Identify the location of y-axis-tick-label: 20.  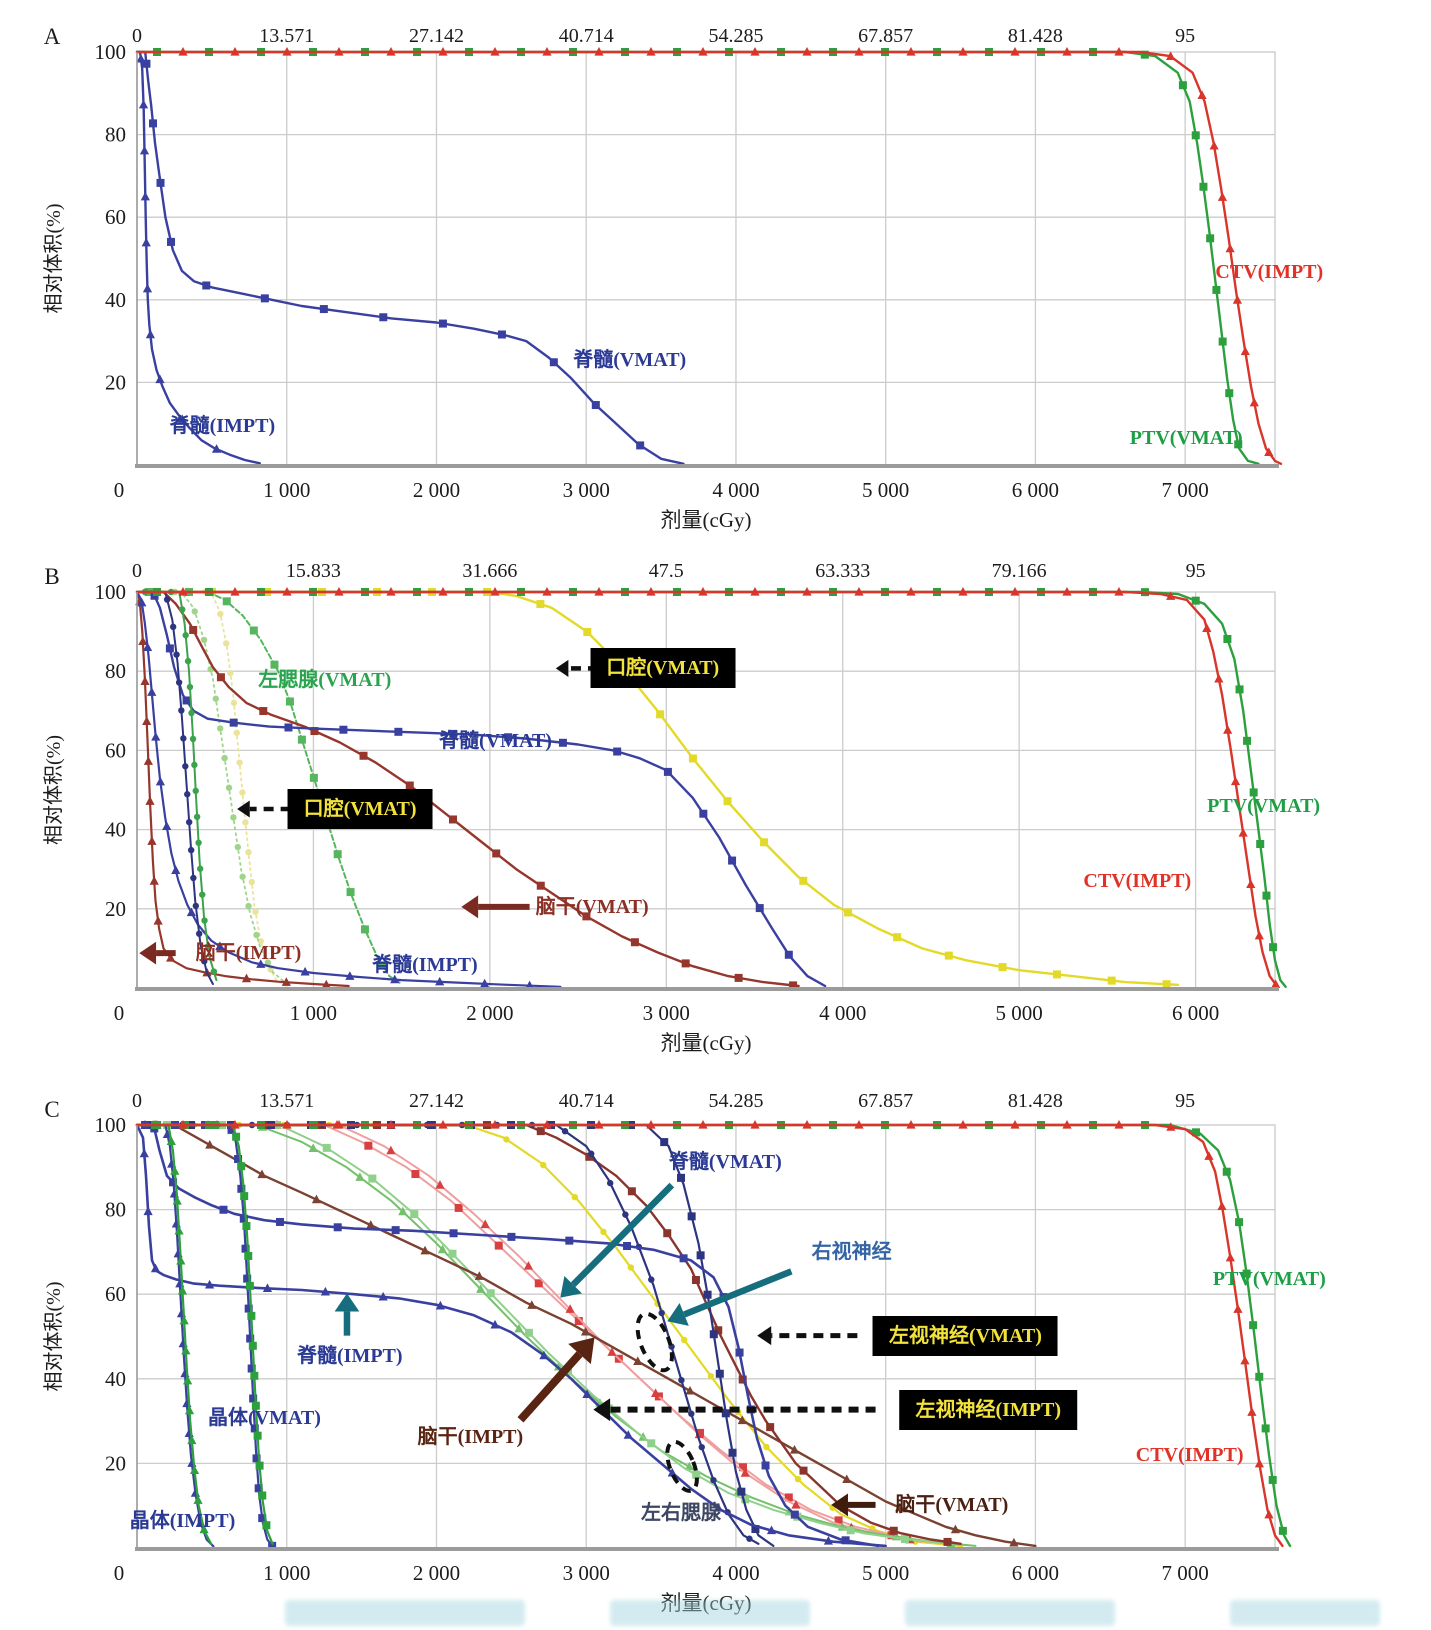
(115, 909).